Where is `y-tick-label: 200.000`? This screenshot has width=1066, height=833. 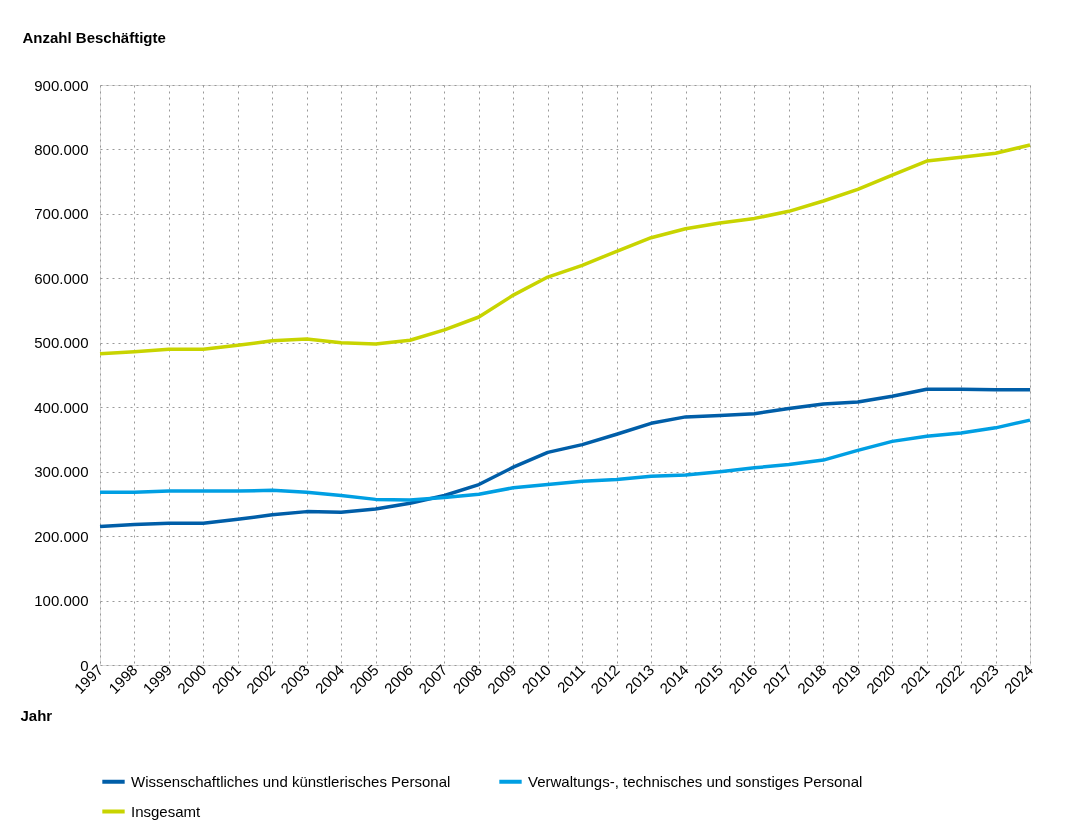
y-tick-label: 200.000 is located at coordinates (61, 536).